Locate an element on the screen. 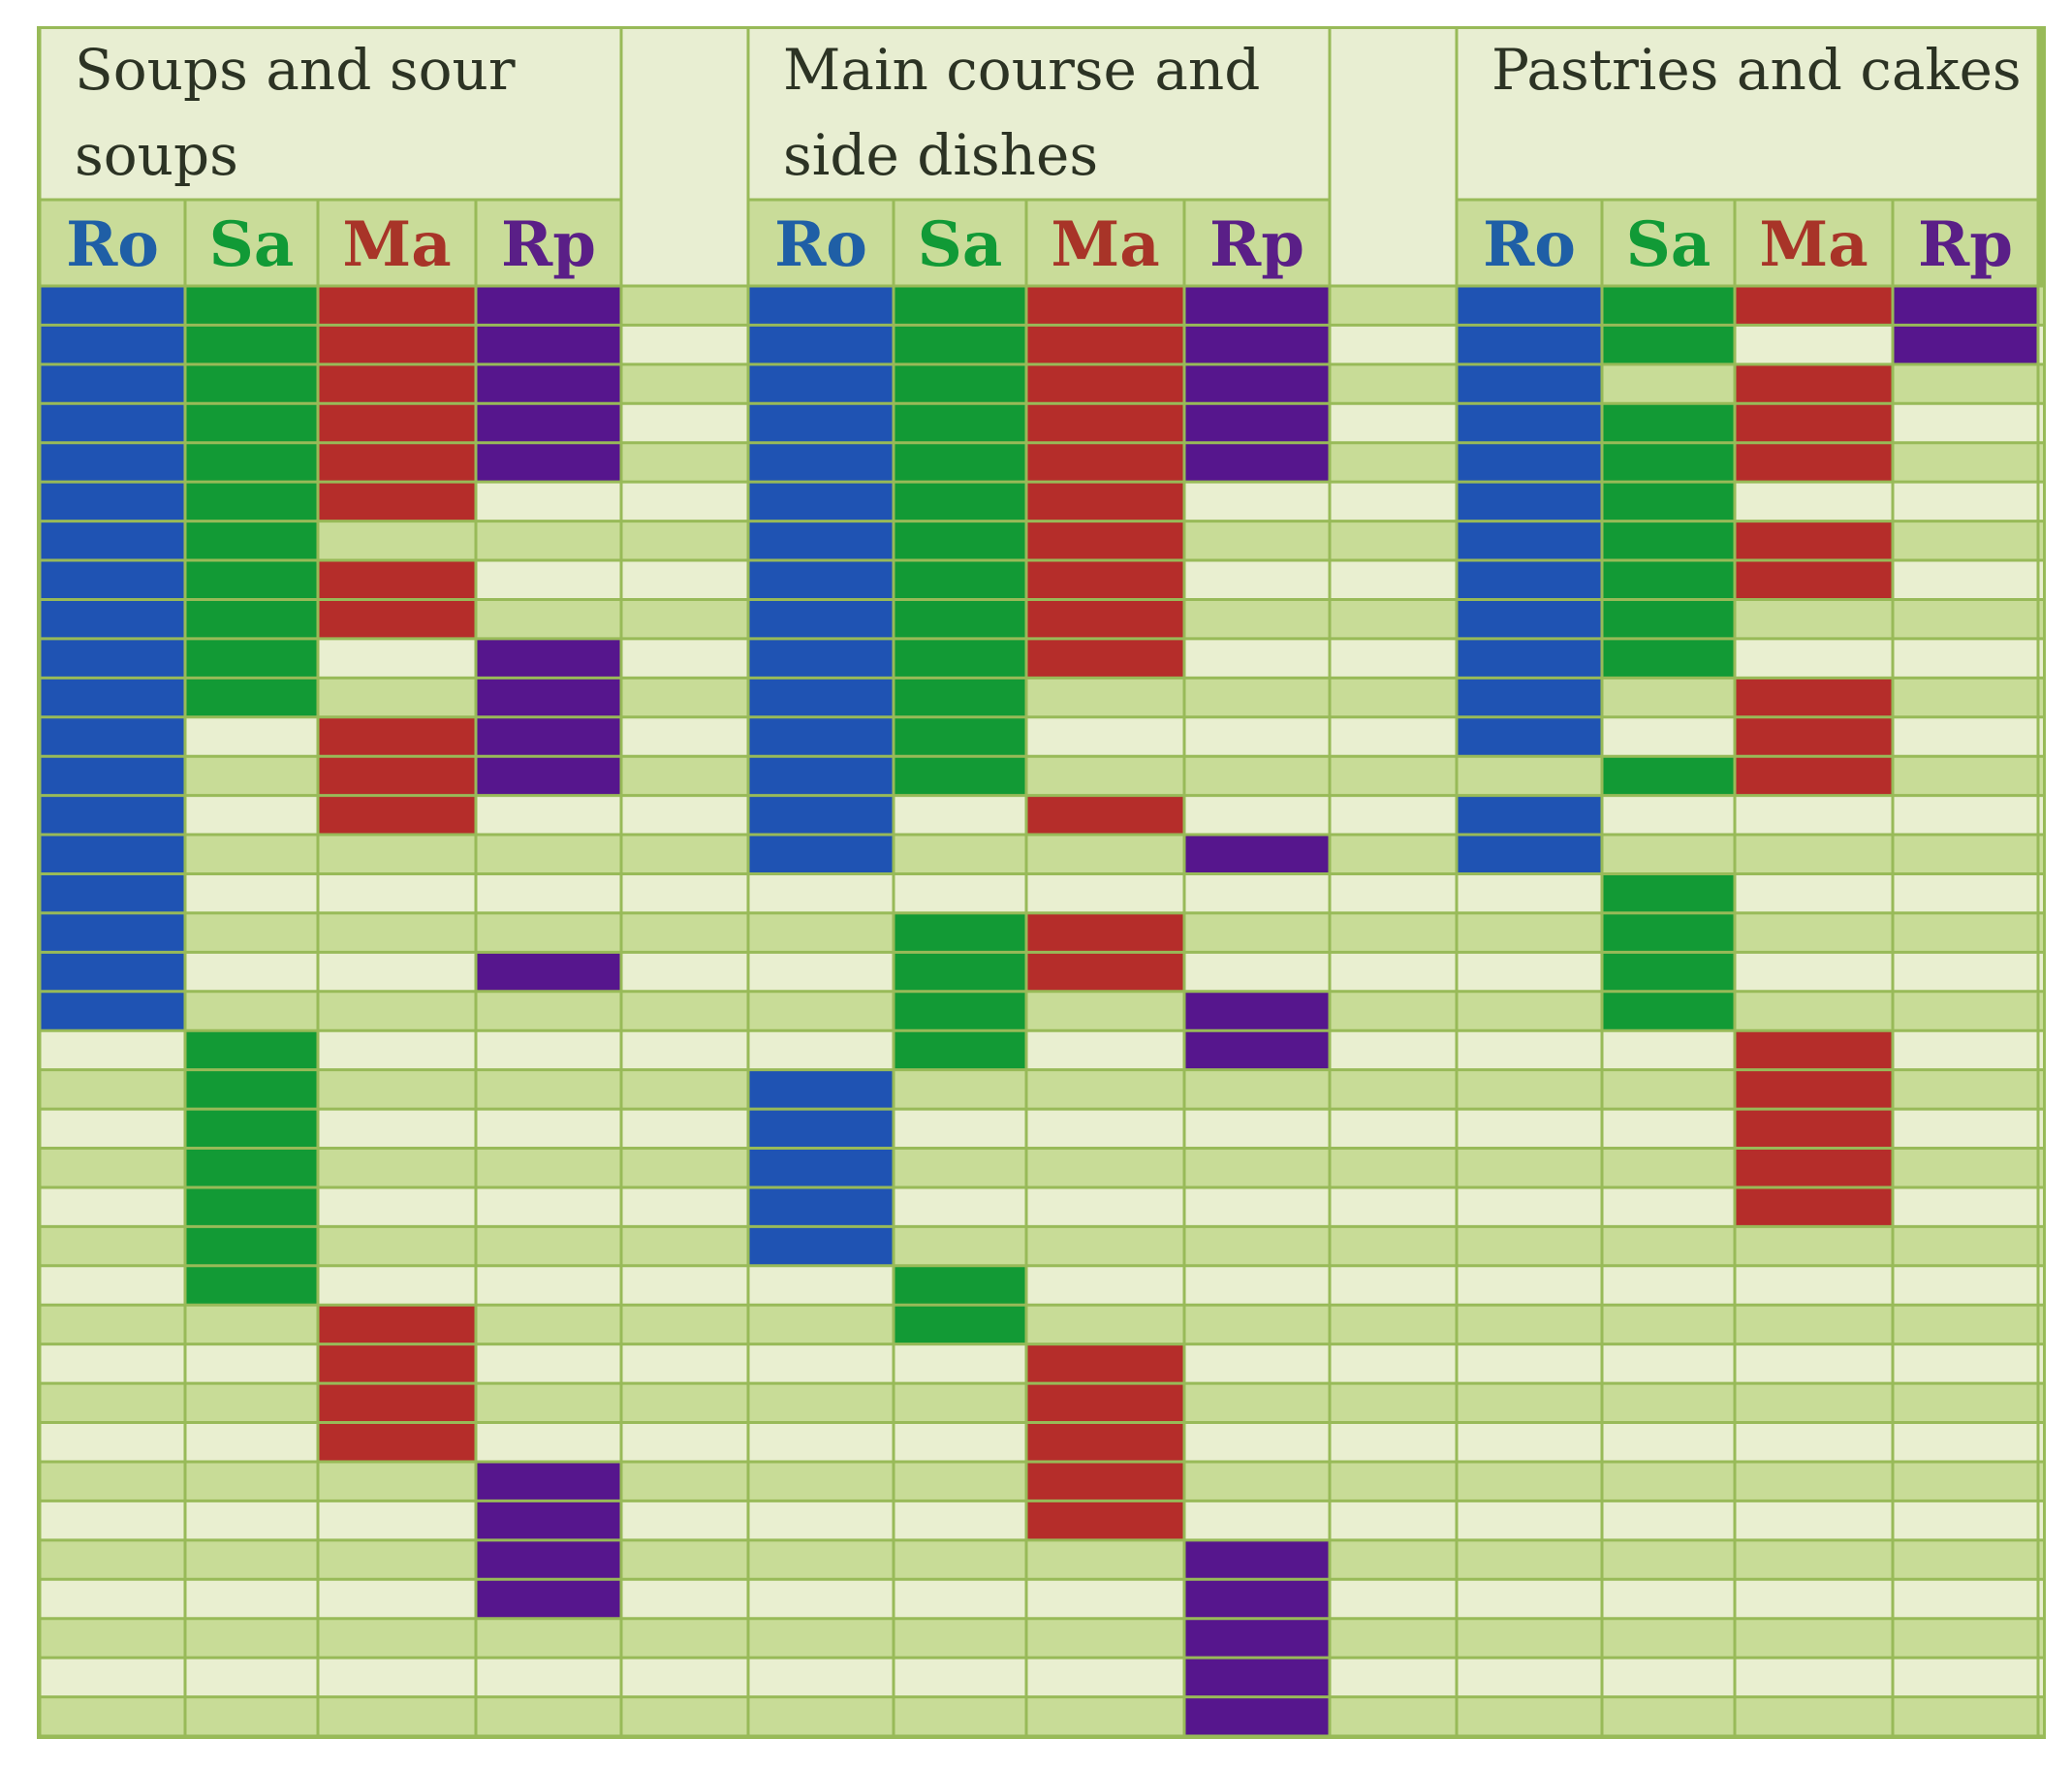  group-title-line: Soups and sour is located at coordinates (295, 70).